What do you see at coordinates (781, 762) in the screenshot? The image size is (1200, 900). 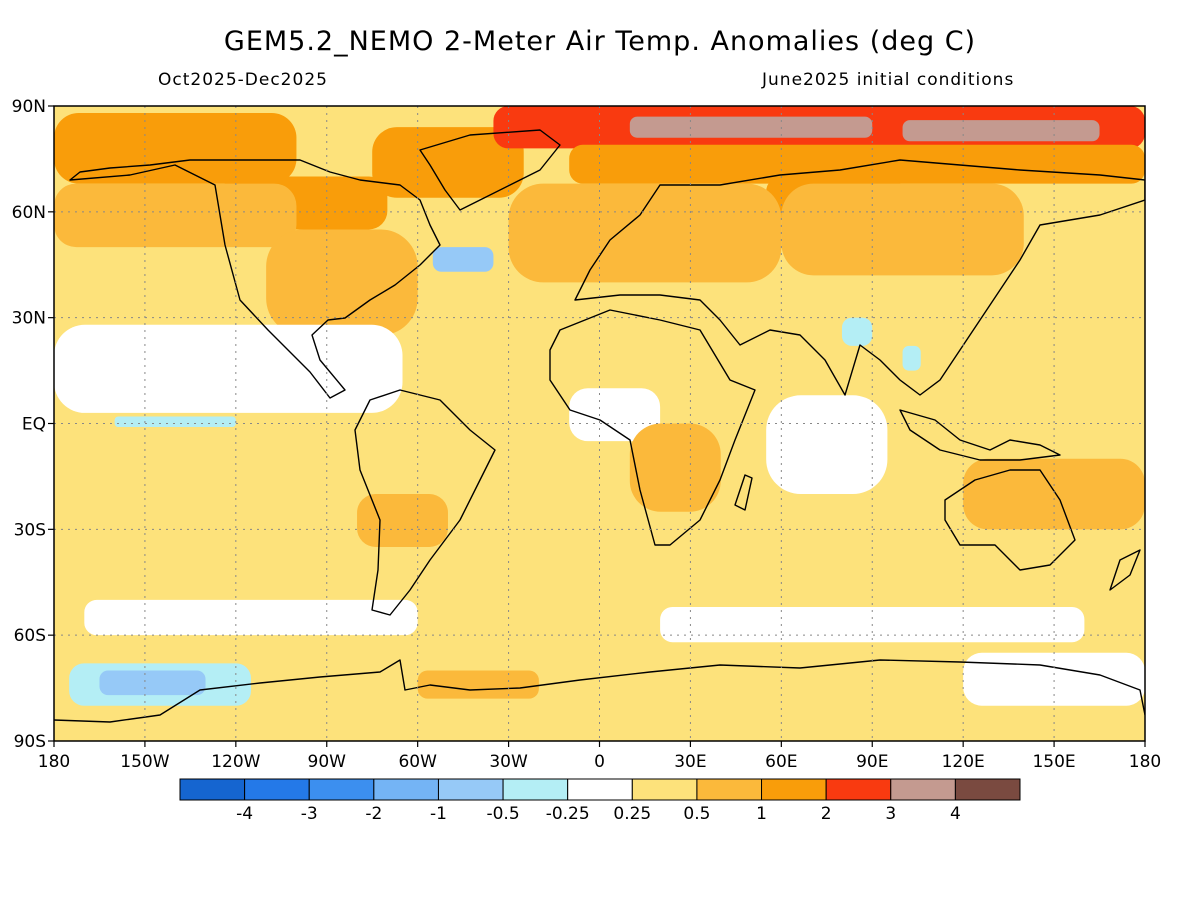 I see `lon-label: 60E` at bounding box center [781, 762].